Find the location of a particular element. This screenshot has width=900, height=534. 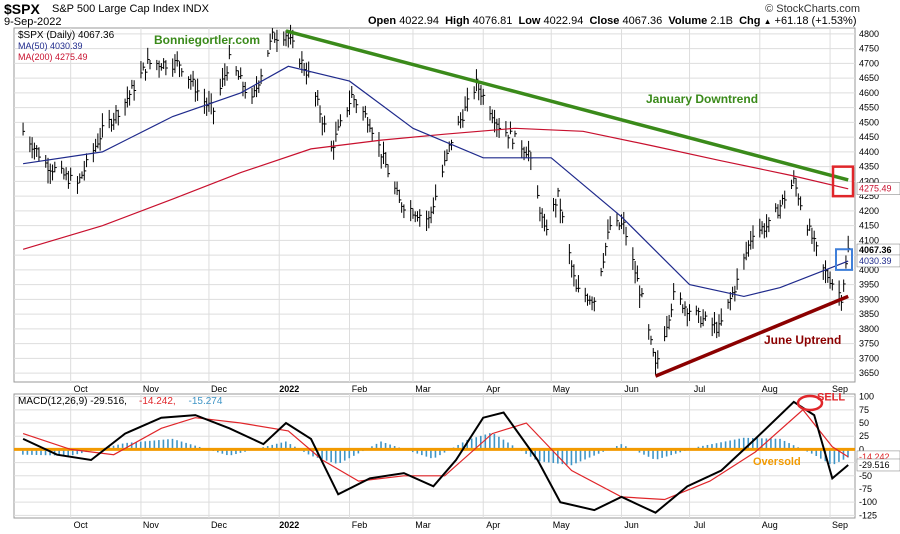

price-y-tick-label: 4550 is located at coordinates (869, 108).